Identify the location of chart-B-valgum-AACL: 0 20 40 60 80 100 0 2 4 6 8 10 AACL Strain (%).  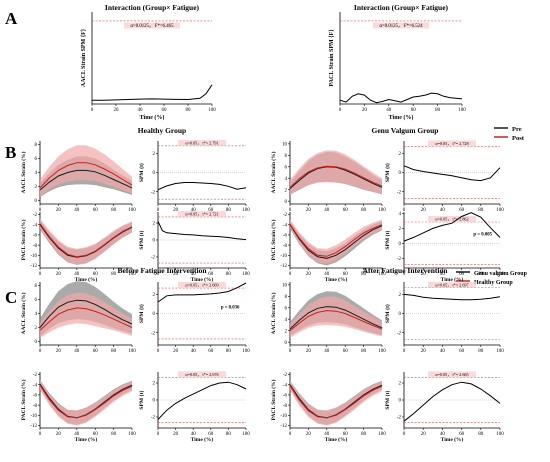
(328, 177).